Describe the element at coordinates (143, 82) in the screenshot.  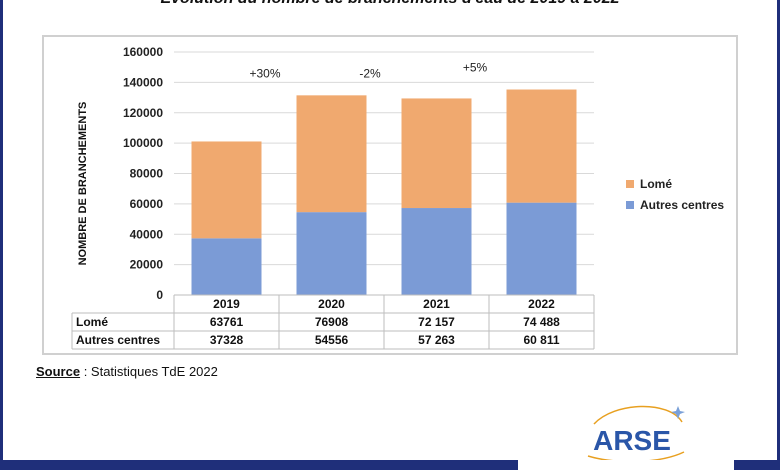
I see `y-tick-label: 140000` at that location.